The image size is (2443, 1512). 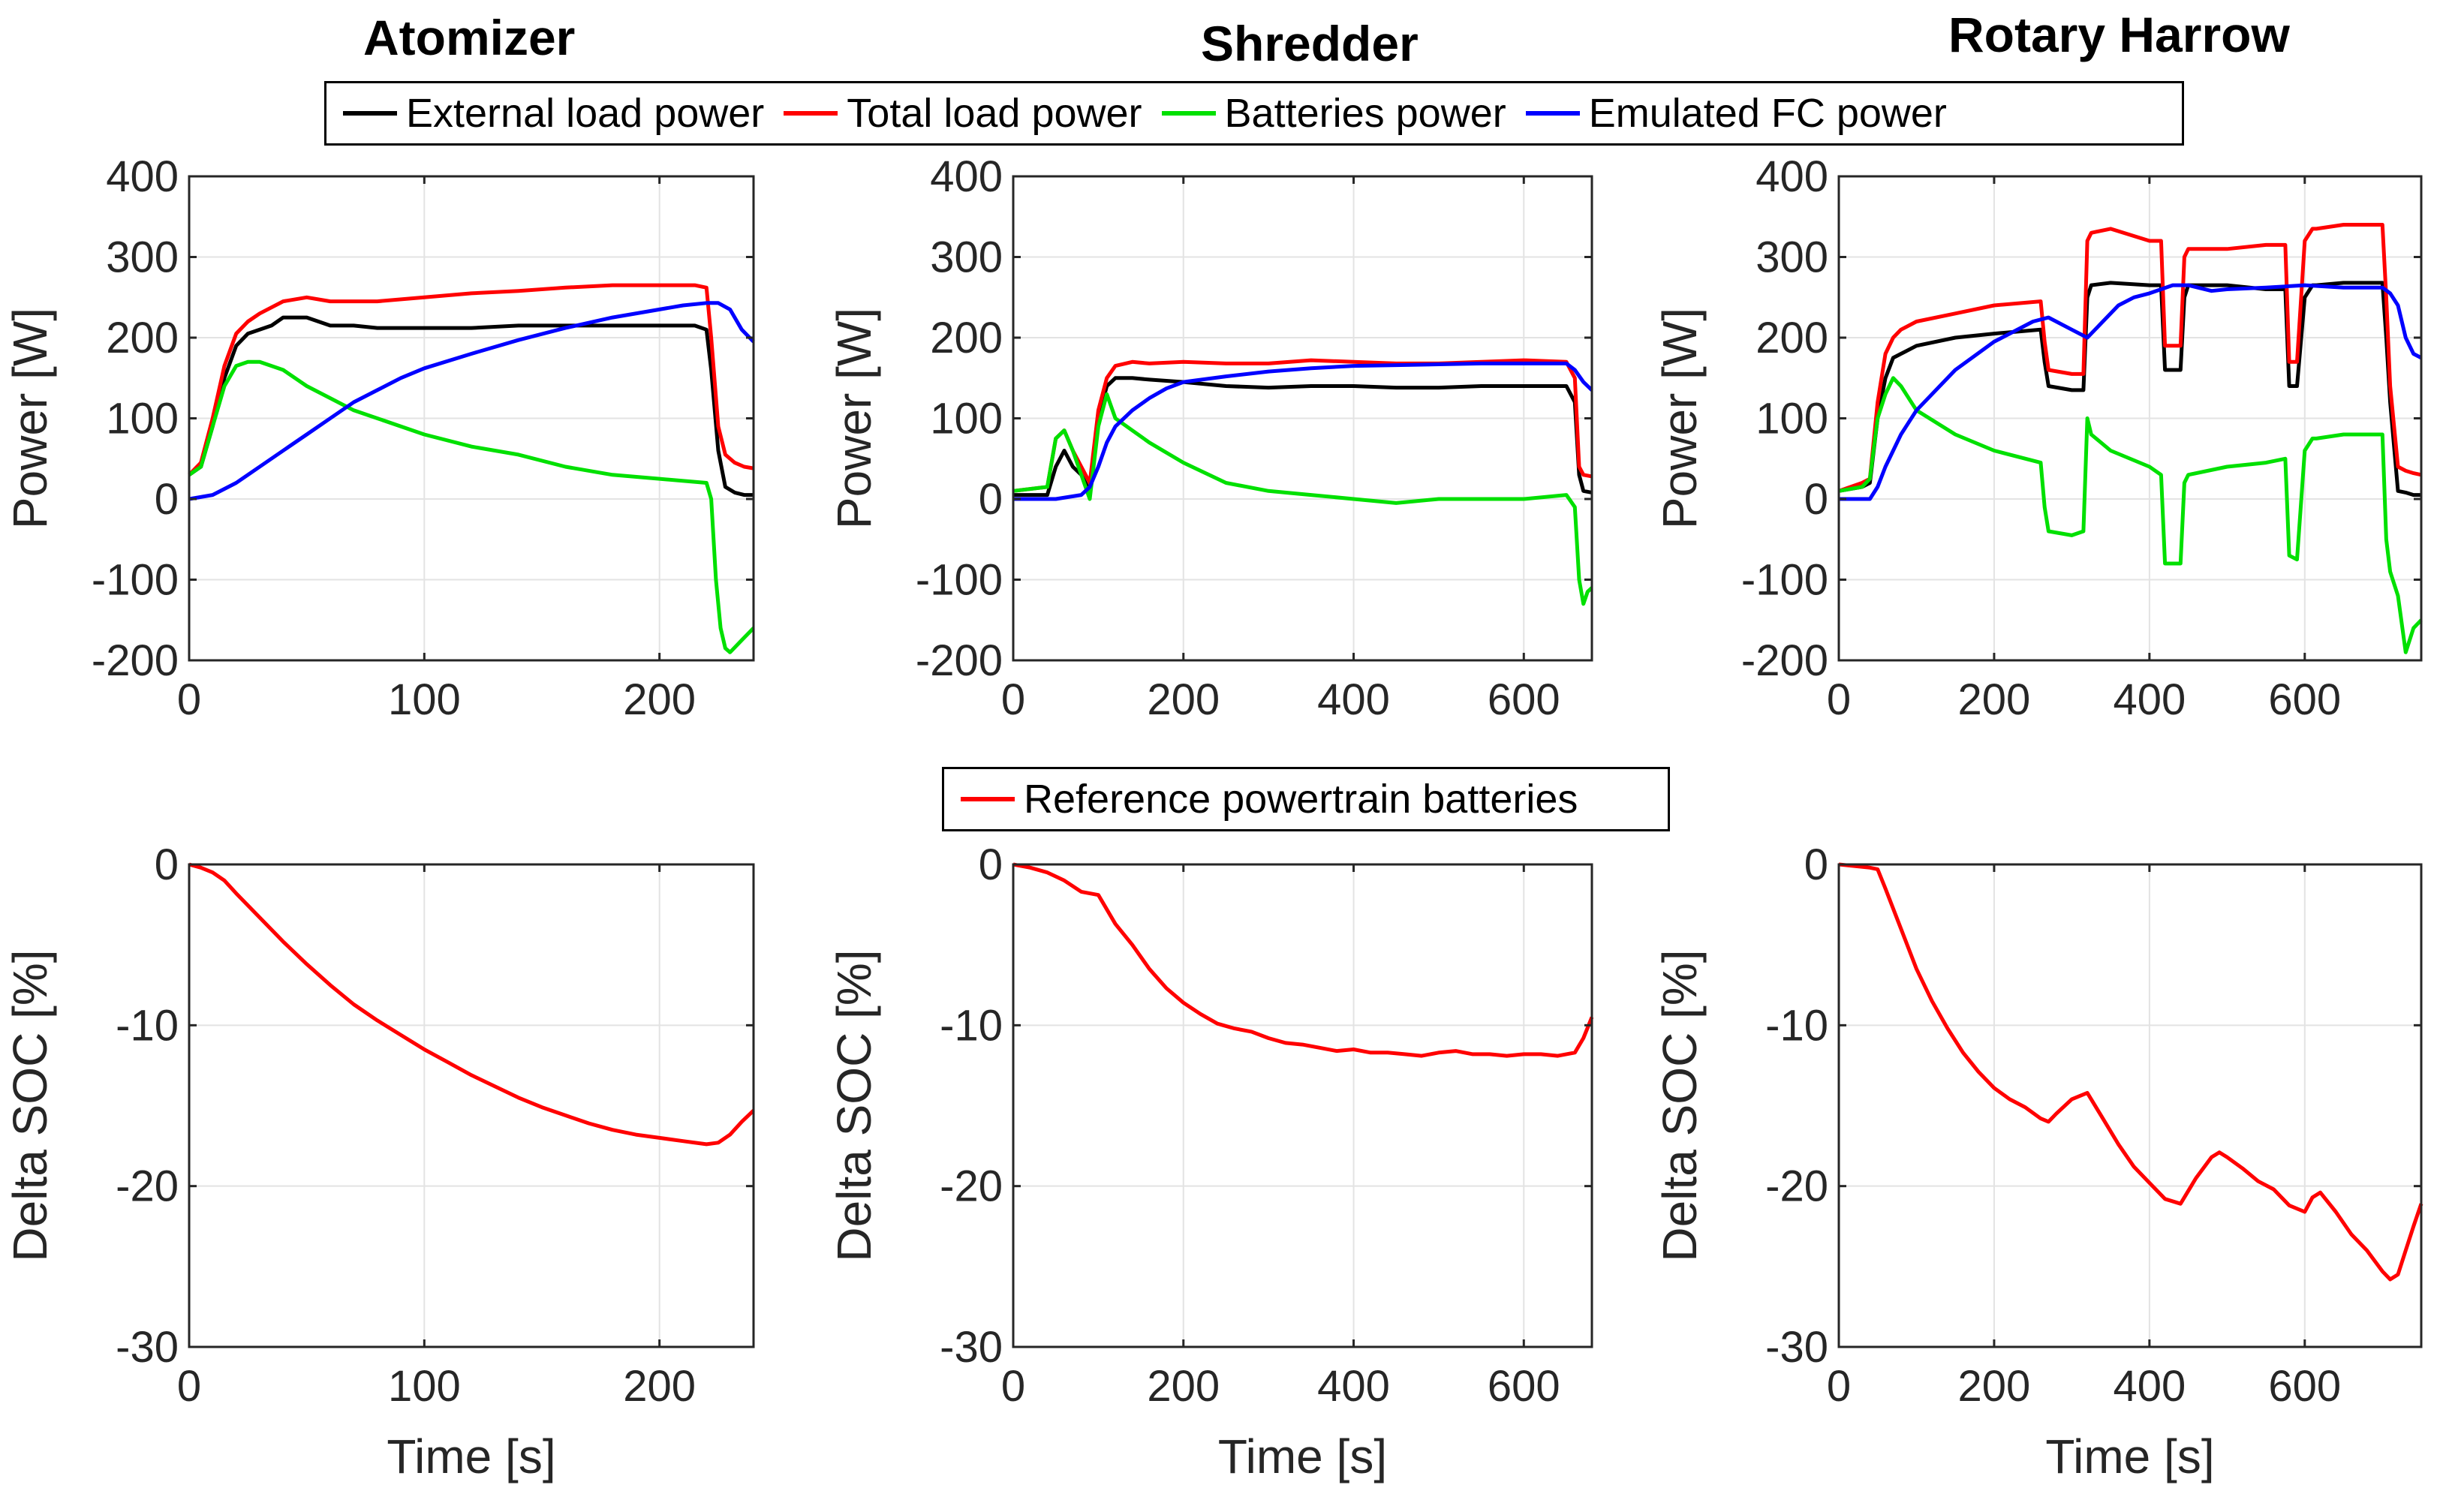 I want to click on chart-atomizer-soc: 0 100 200 -30 -20 -10 0 Delta SOC [%] Time [s], so click(x=379, y=1162).